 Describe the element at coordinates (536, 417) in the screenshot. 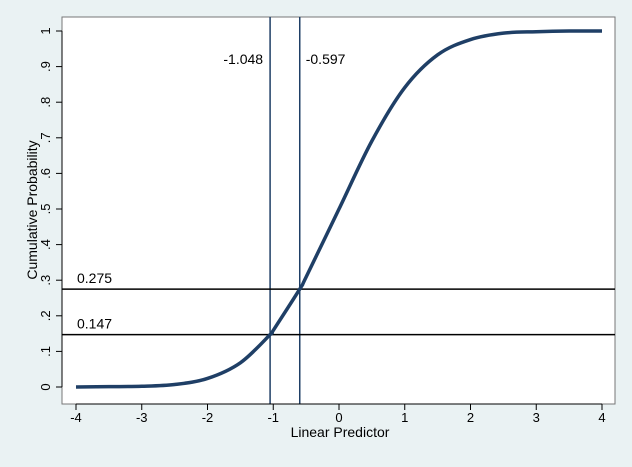

I see `x-tick-label: 3` at that location.